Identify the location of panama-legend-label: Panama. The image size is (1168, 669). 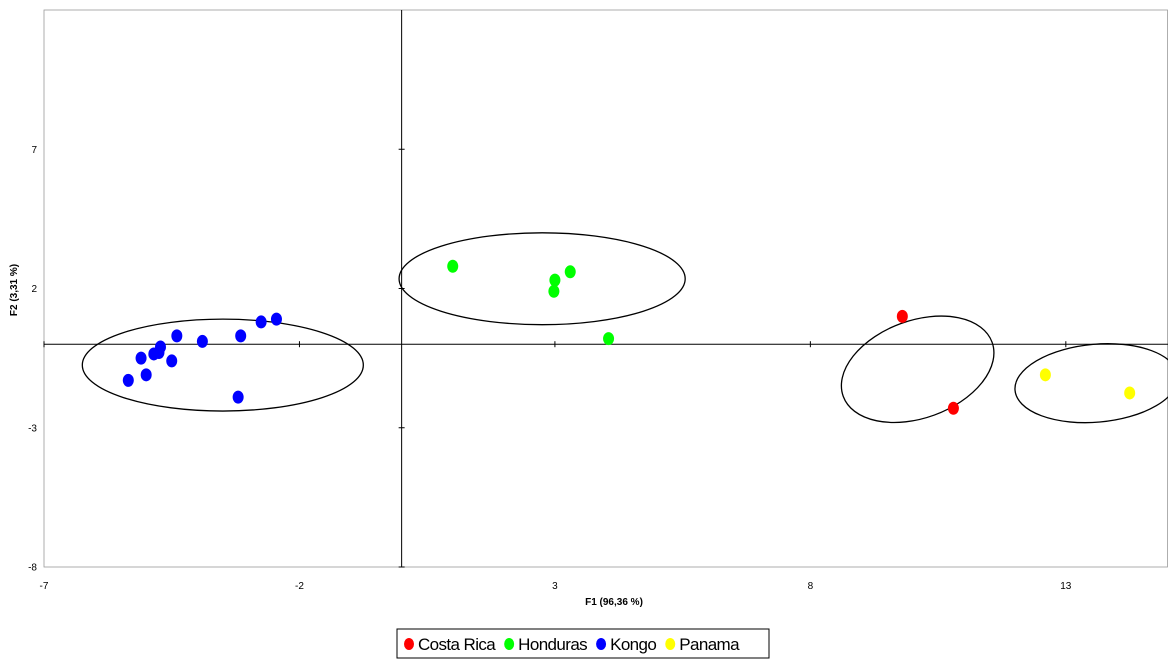
(709, 644).